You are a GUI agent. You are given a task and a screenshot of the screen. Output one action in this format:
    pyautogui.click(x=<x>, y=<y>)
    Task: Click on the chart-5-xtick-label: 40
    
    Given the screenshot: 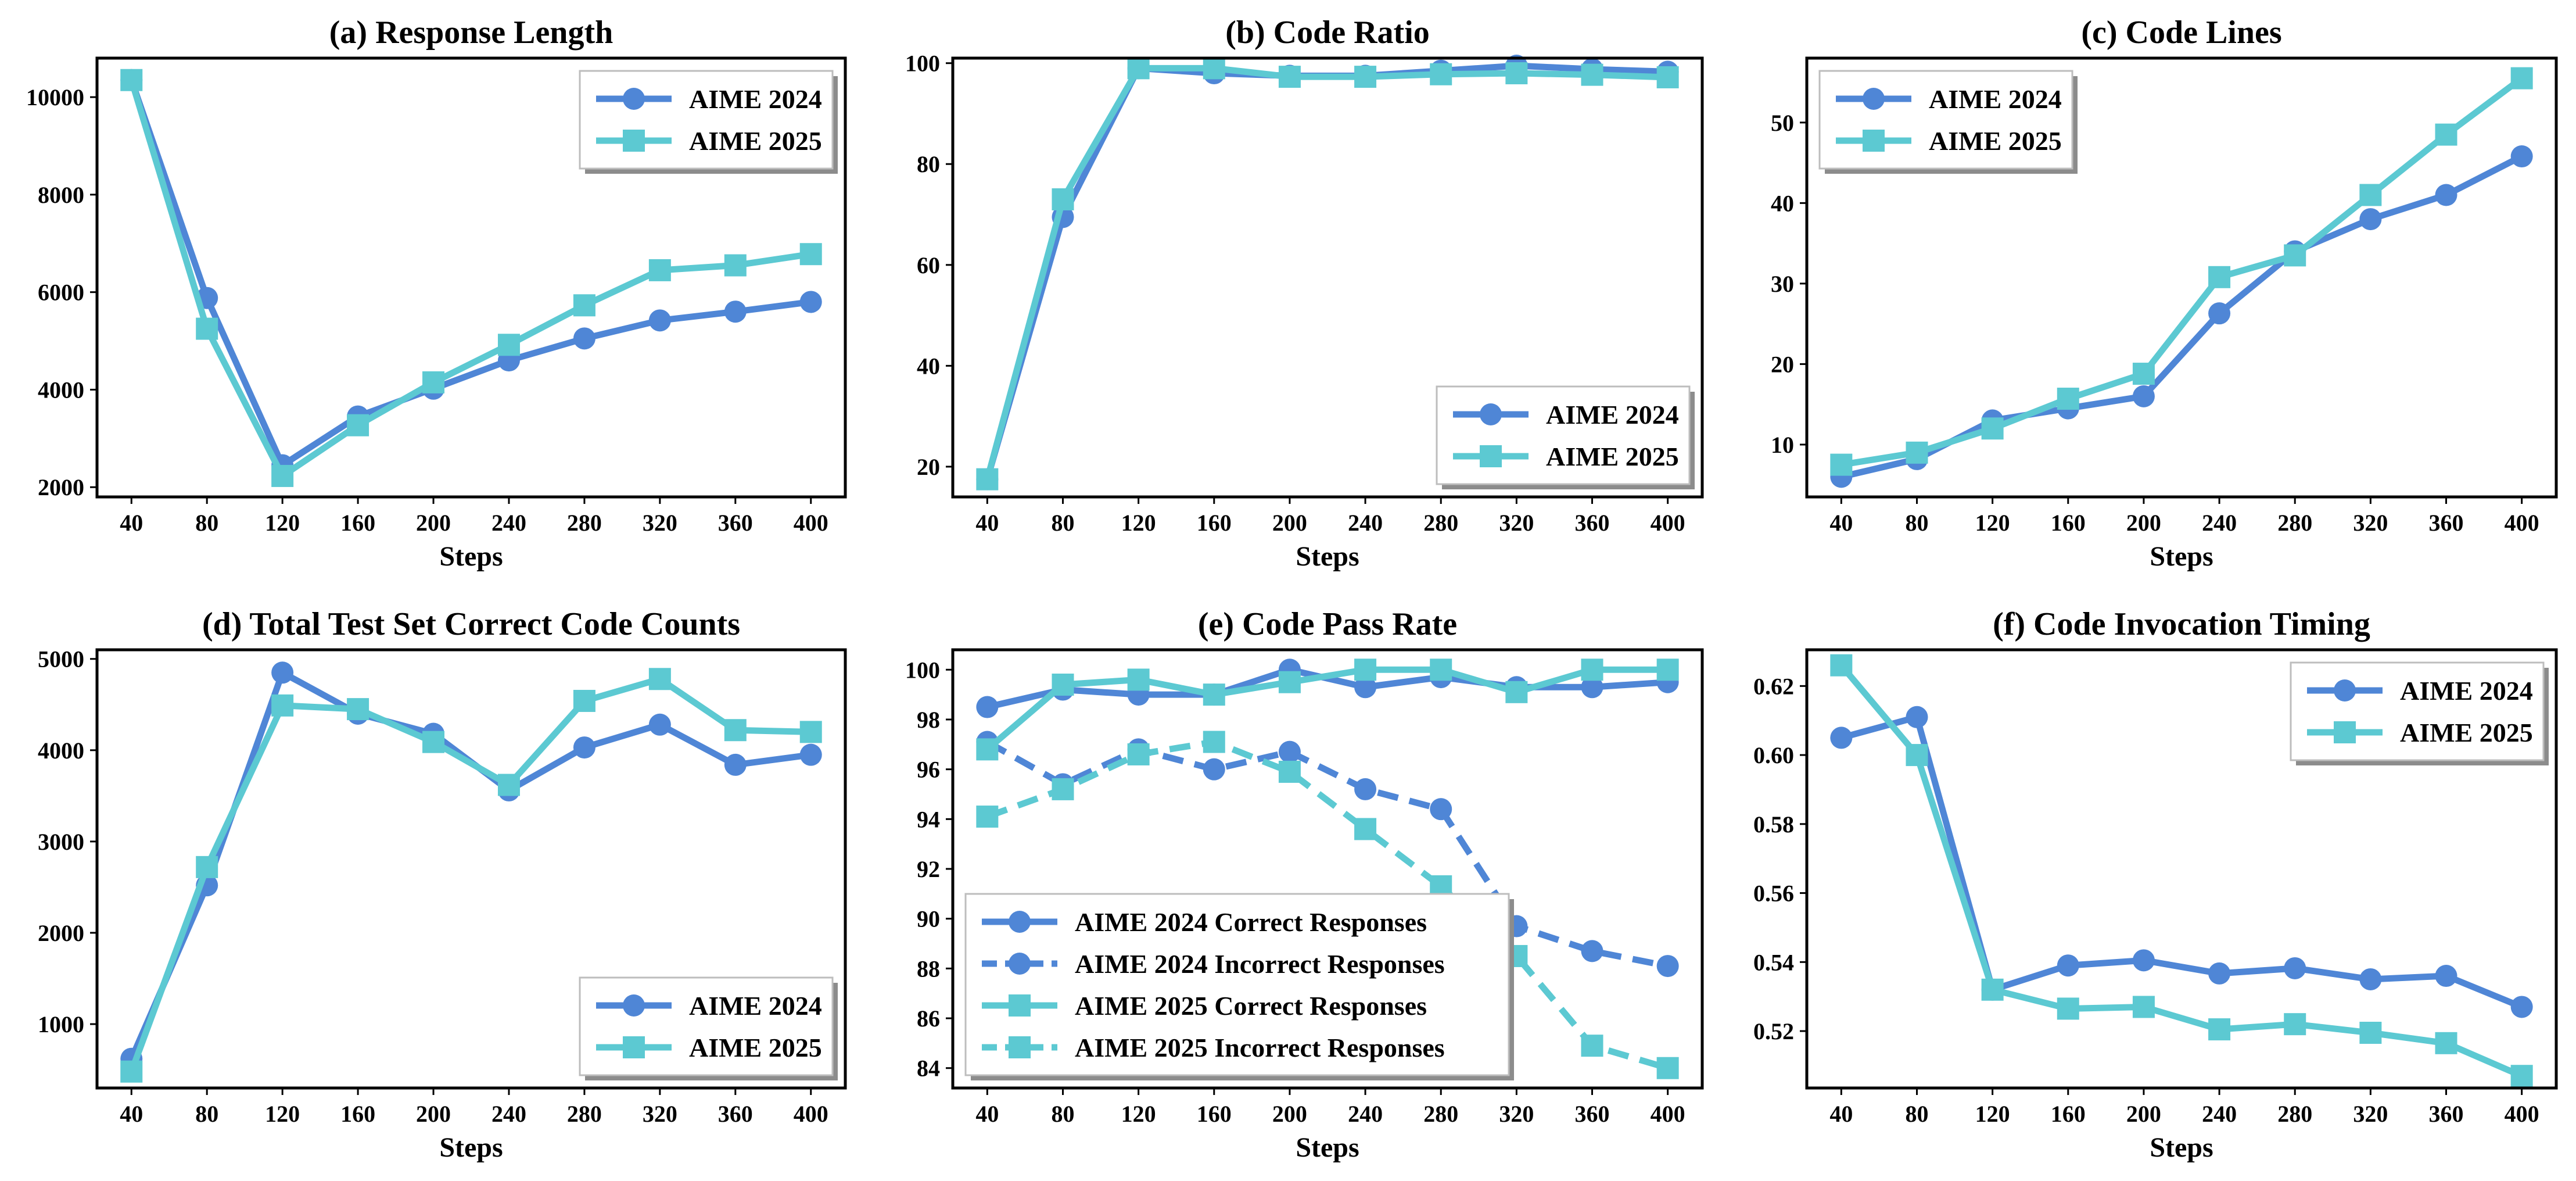 What is the action you would take?
    pyautogui.click(x=987, y=1114)
    